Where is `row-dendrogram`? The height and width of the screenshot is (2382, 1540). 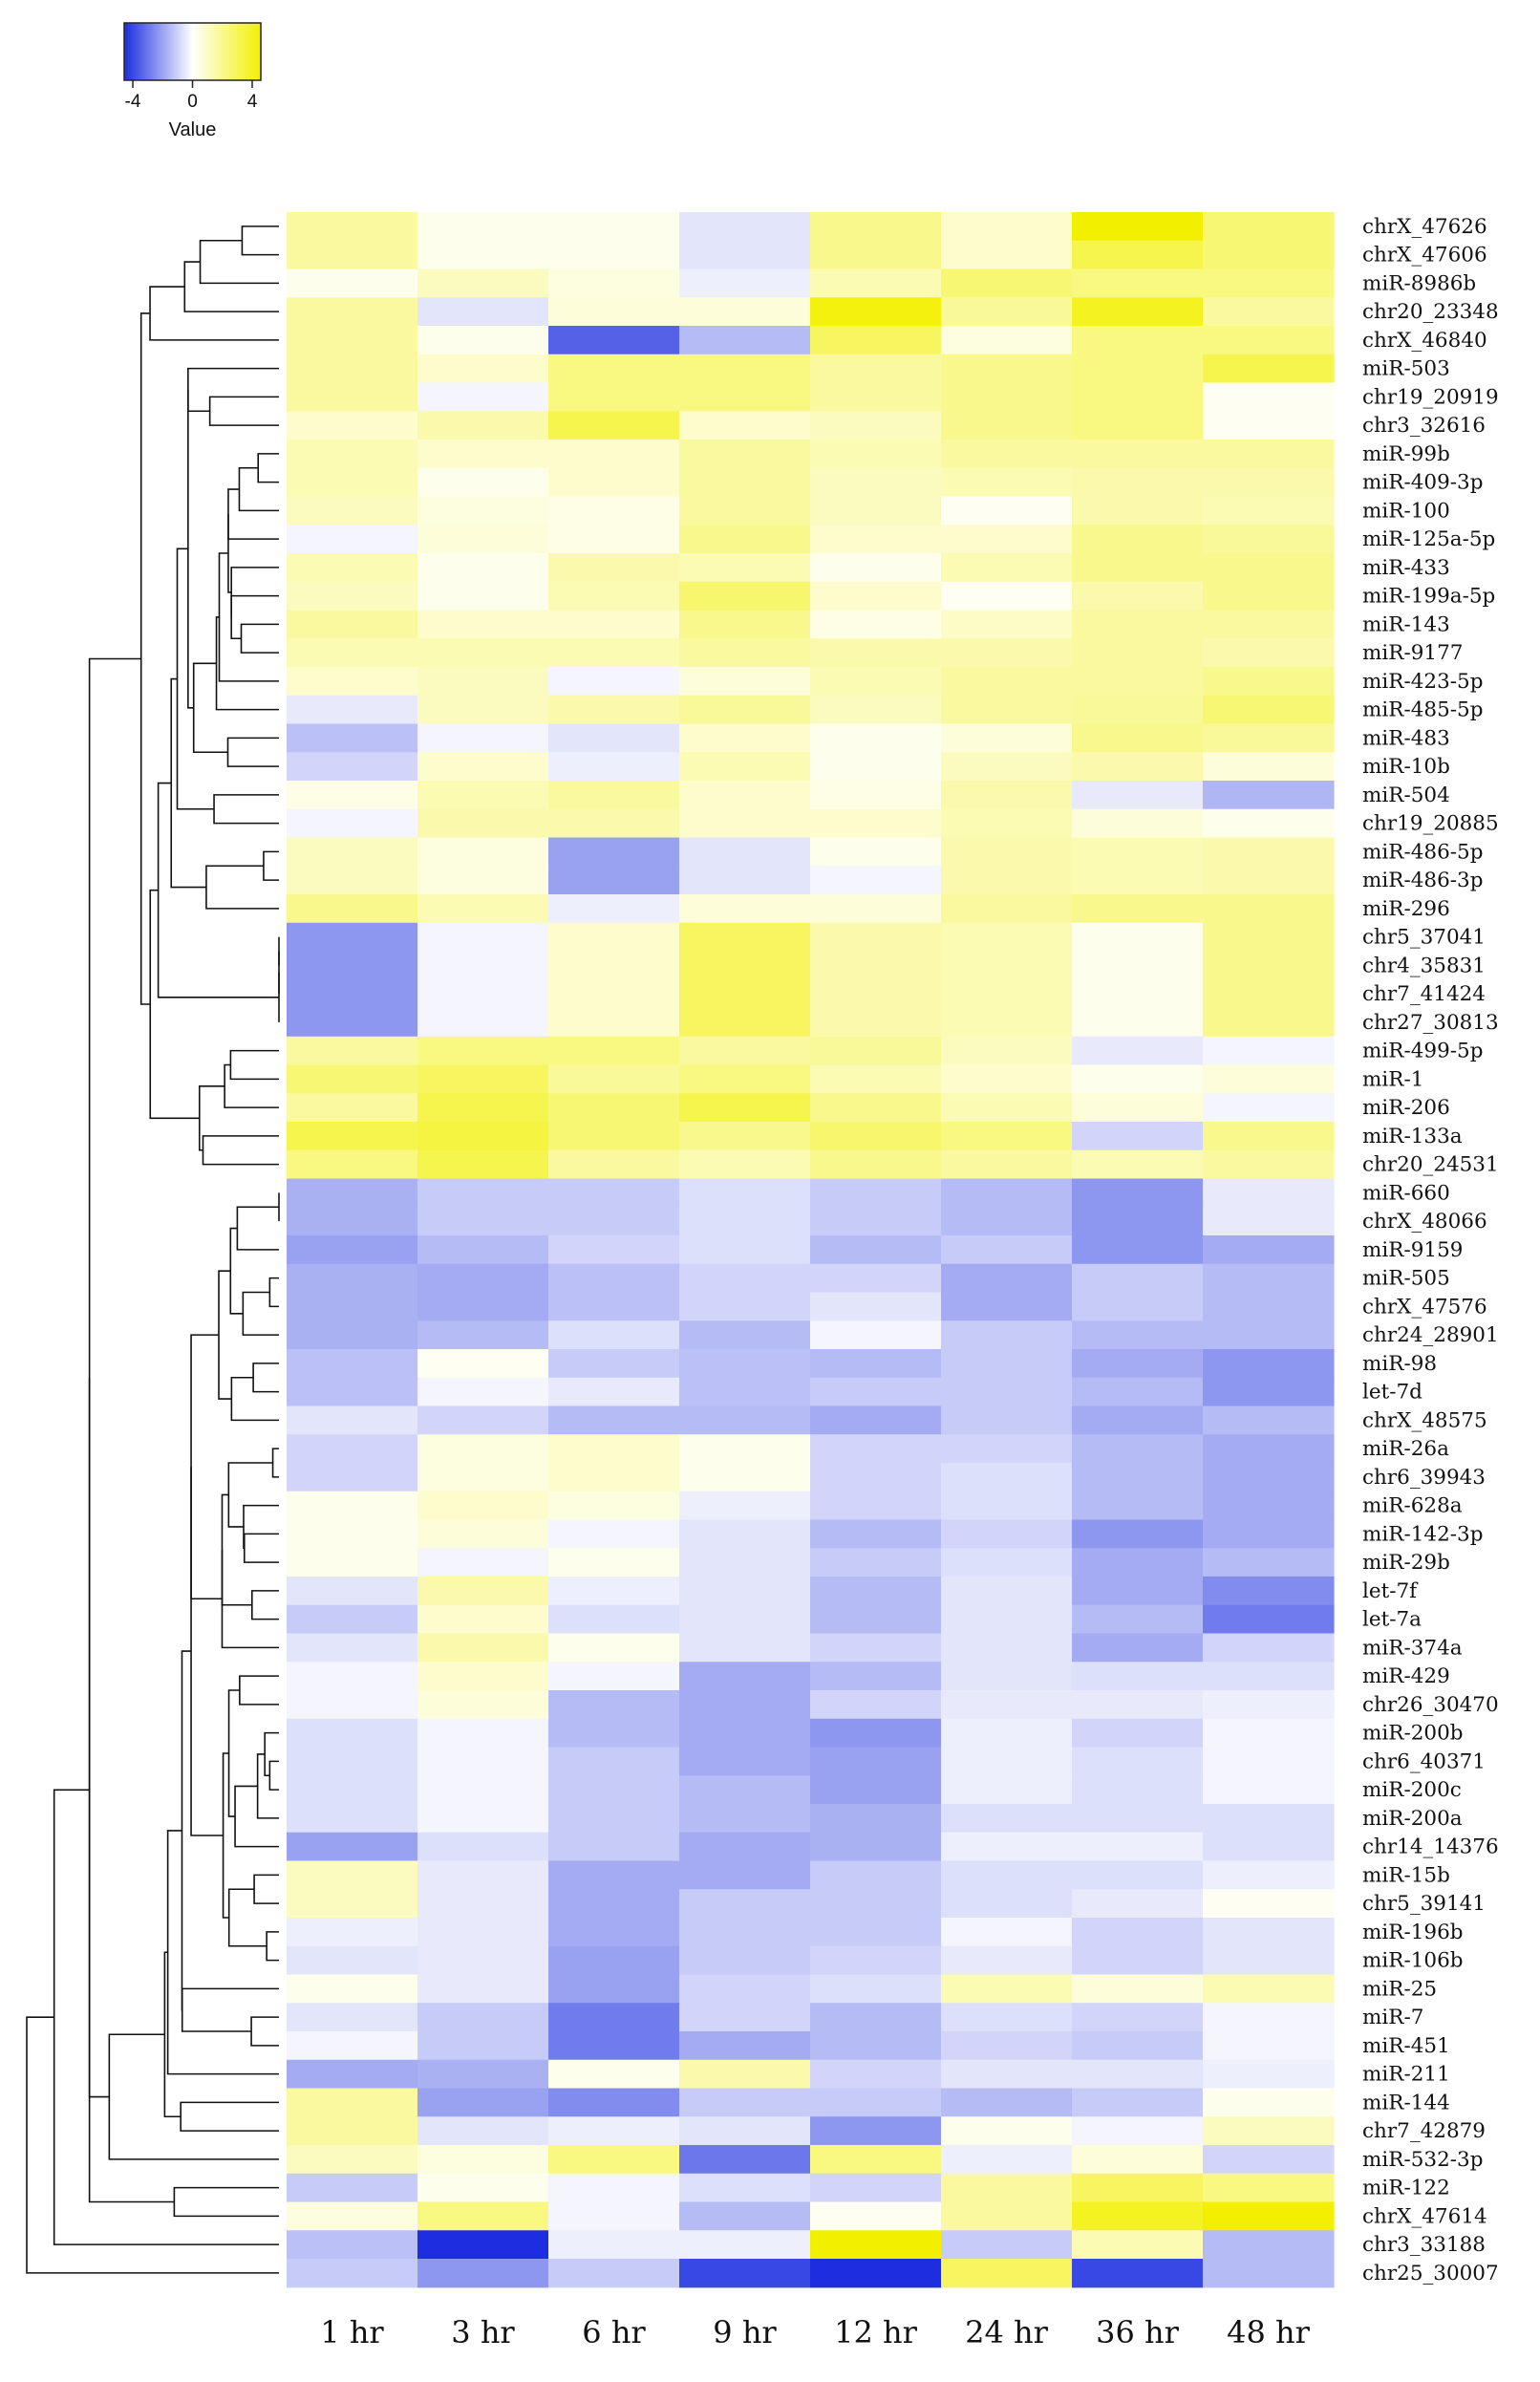
row-dendrogram is located at coordinates (153, 1249).